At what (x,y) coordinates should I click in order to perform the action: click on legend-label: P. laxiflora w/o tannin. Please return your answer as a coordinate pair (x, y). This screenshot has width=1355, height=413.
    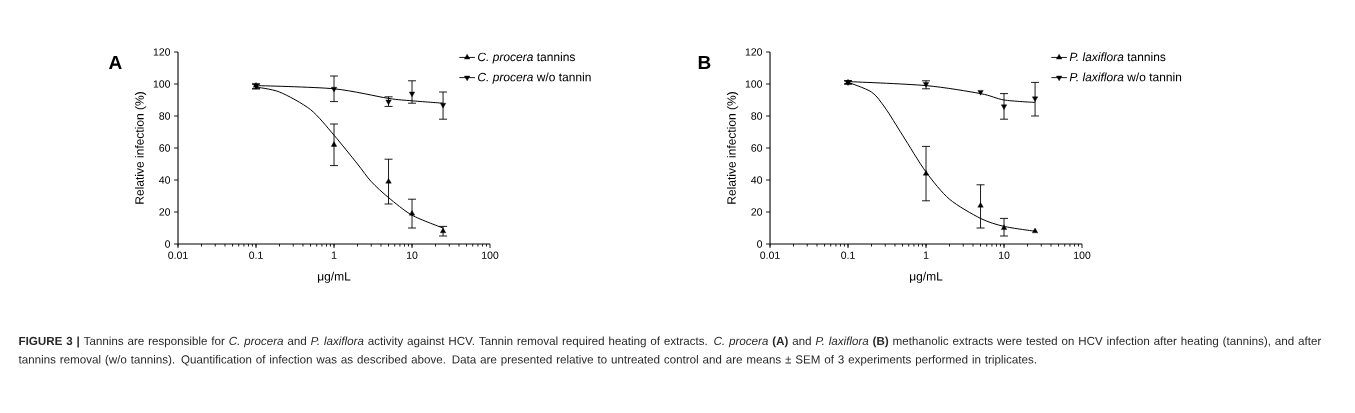
    Looking at the image, I should click on (1125, 77).